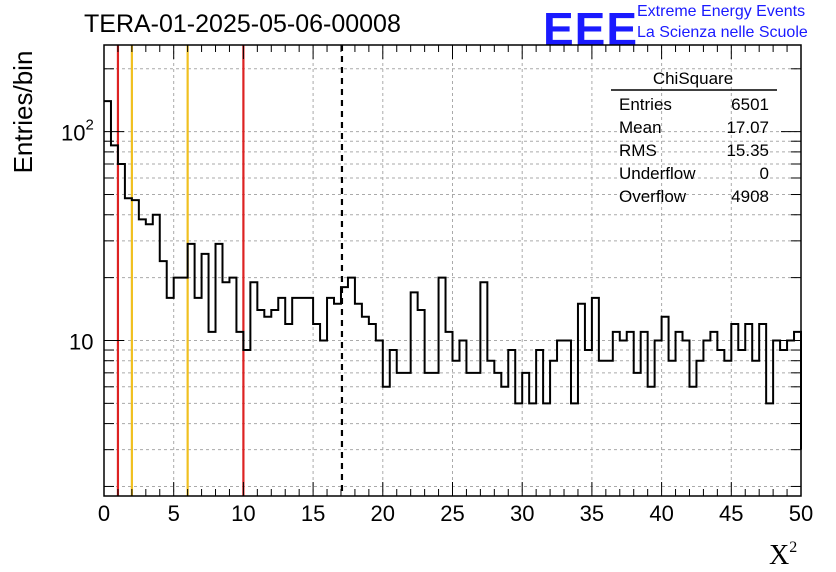 This screenshot has width=836, height=572. I want to click on x-tick-label: 15, so click(313, 513).